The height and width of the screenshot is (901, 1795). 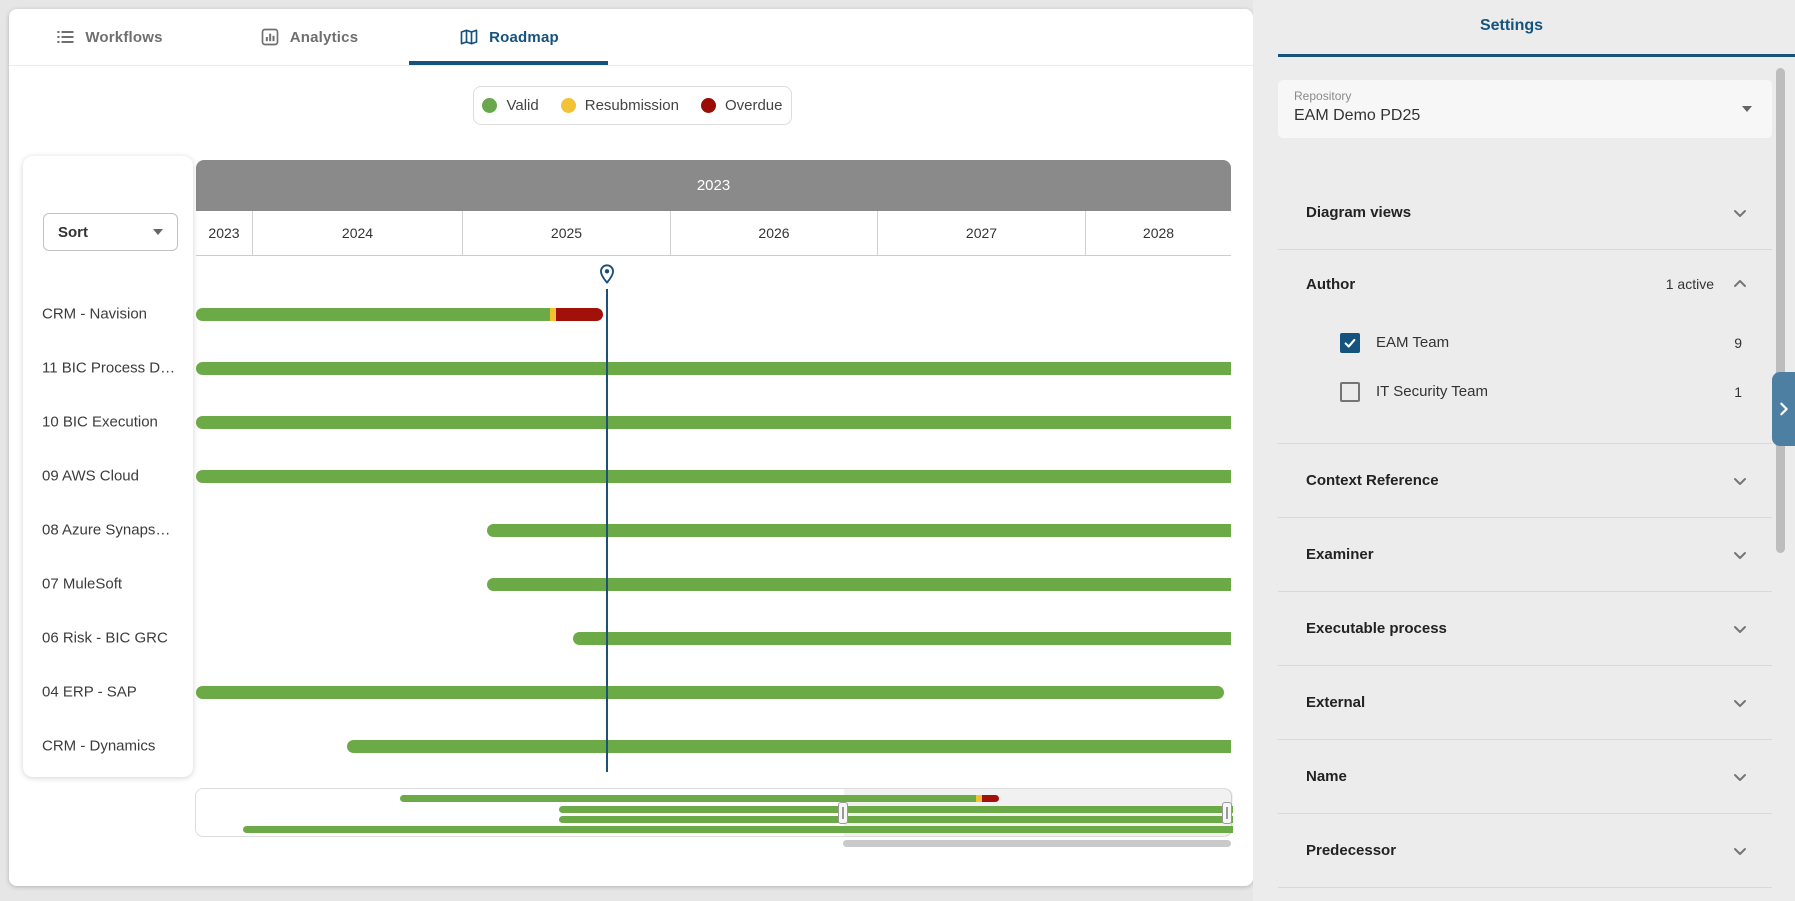 I want to click on settings-title: Settings, so click(x=1511, y=25).